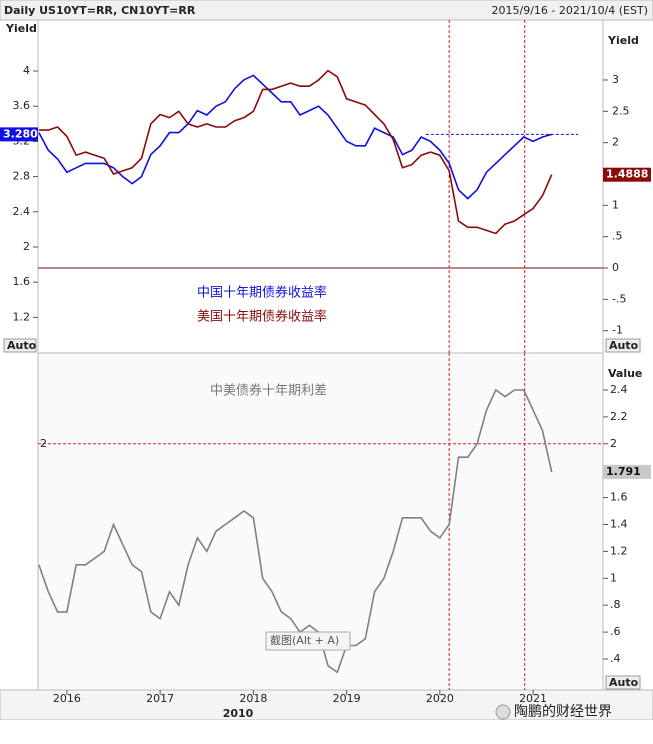  What do you see at coordinates (615, 658) in the screenshot?
I see `y-tick-label: .4` at bounding box center [615, 658].